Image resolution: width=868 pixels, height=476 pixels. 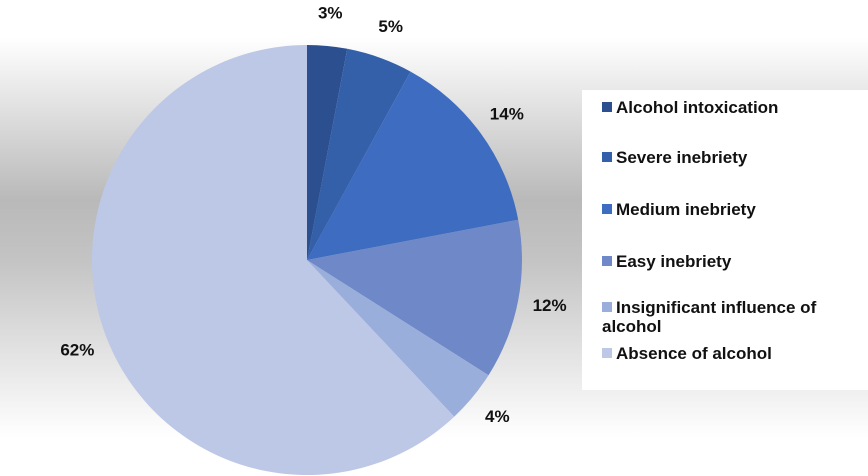 I want to click on legend-label: Alcohol intoxication, so click(x=697, y=107).